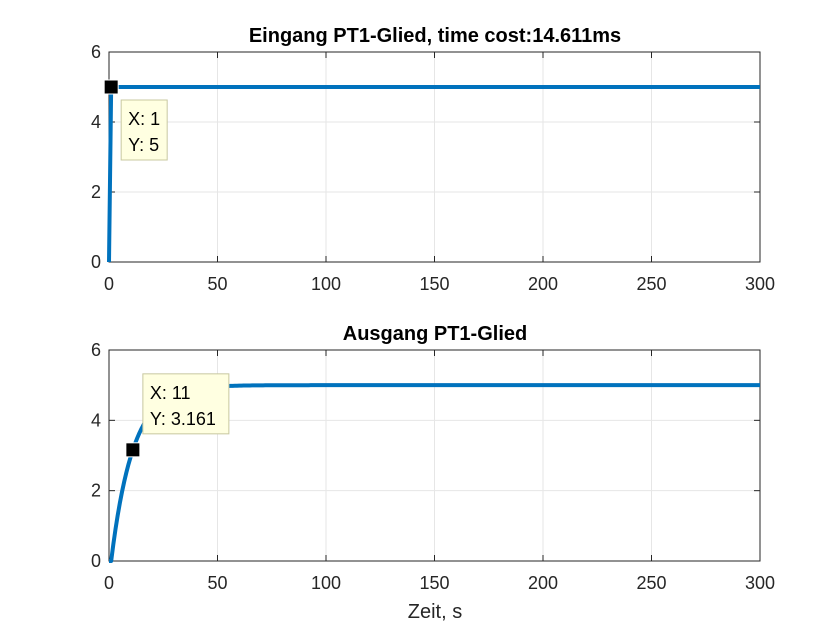 The height and width of the screenshot is (635, 840). What do you see at coordinates (144, 119) in the screenshot?
I see `datatip-x-text: X: 1` at bounding box center [144, 119].